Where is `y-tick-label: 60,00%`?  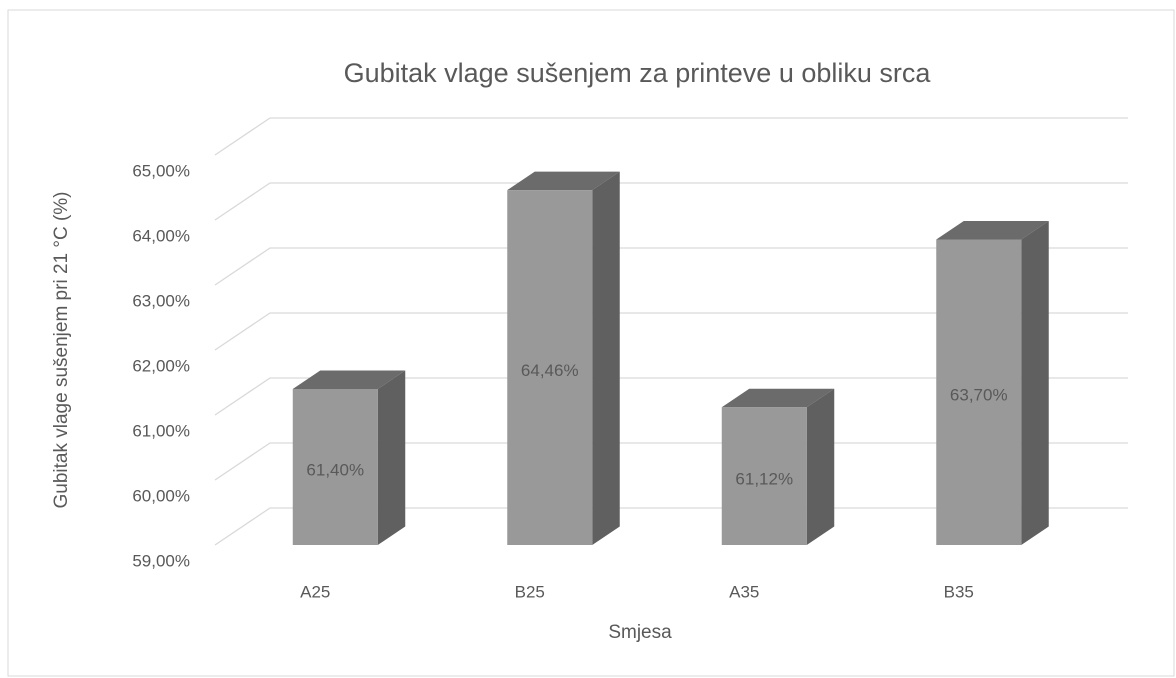 y-tick-label: 60,00% is located at coordinates (161, 495).